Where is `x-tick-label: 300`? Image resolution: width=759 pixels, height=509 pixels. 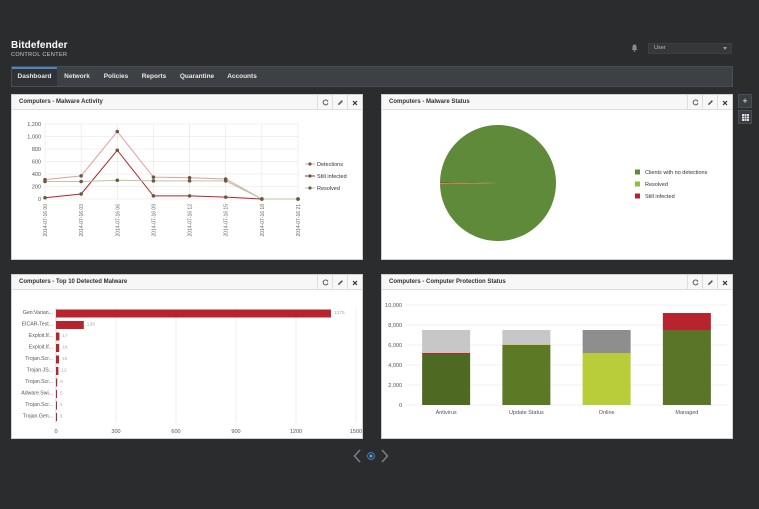 x-tick-label: 300 is located at coordinates (115, 432).